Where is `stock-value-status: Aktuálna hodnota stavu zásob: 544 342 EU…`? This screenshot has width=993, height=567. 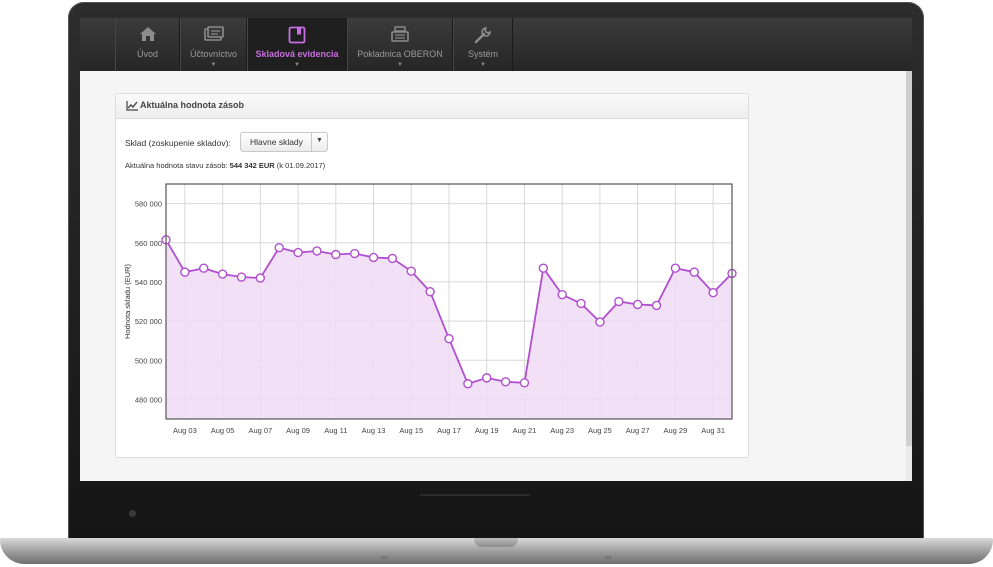 stock-value-status: Aktuálna hodnota stavu zásob: 544 342 EU… is located at coordinates (225, 165).